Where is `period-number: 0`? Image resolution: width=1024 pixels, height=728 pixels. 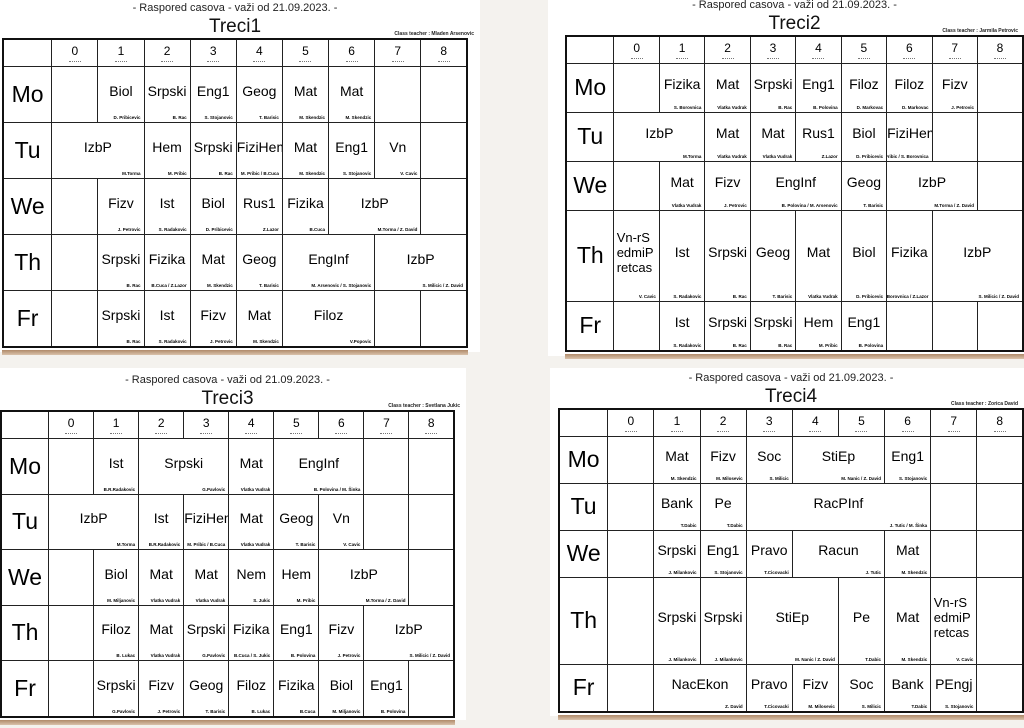 period-number: 0 is located at coordinates (75, 50).